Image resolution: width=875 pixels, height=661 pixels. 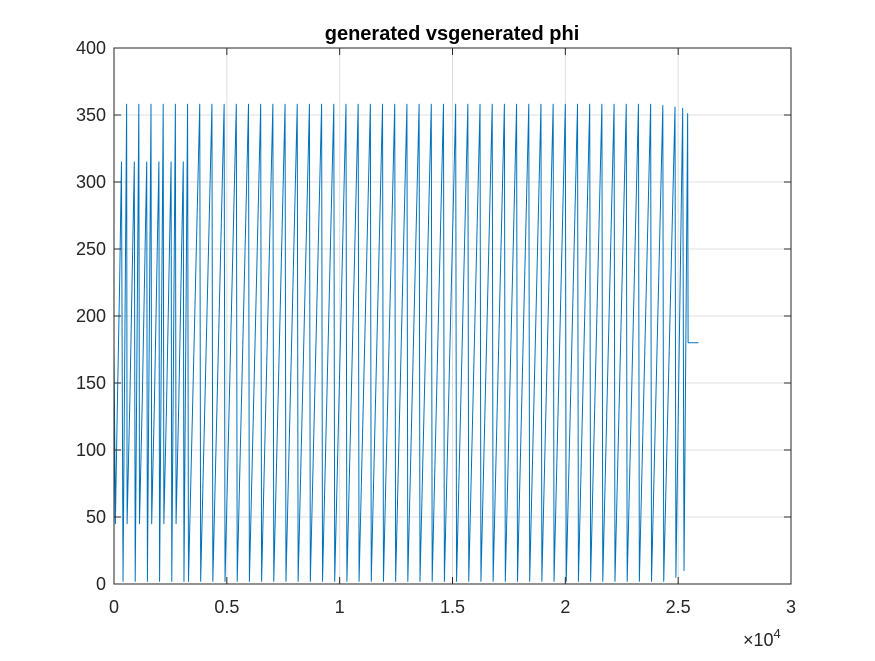 I want to click on y-tick-label: 350, so click(x=91, y=115).